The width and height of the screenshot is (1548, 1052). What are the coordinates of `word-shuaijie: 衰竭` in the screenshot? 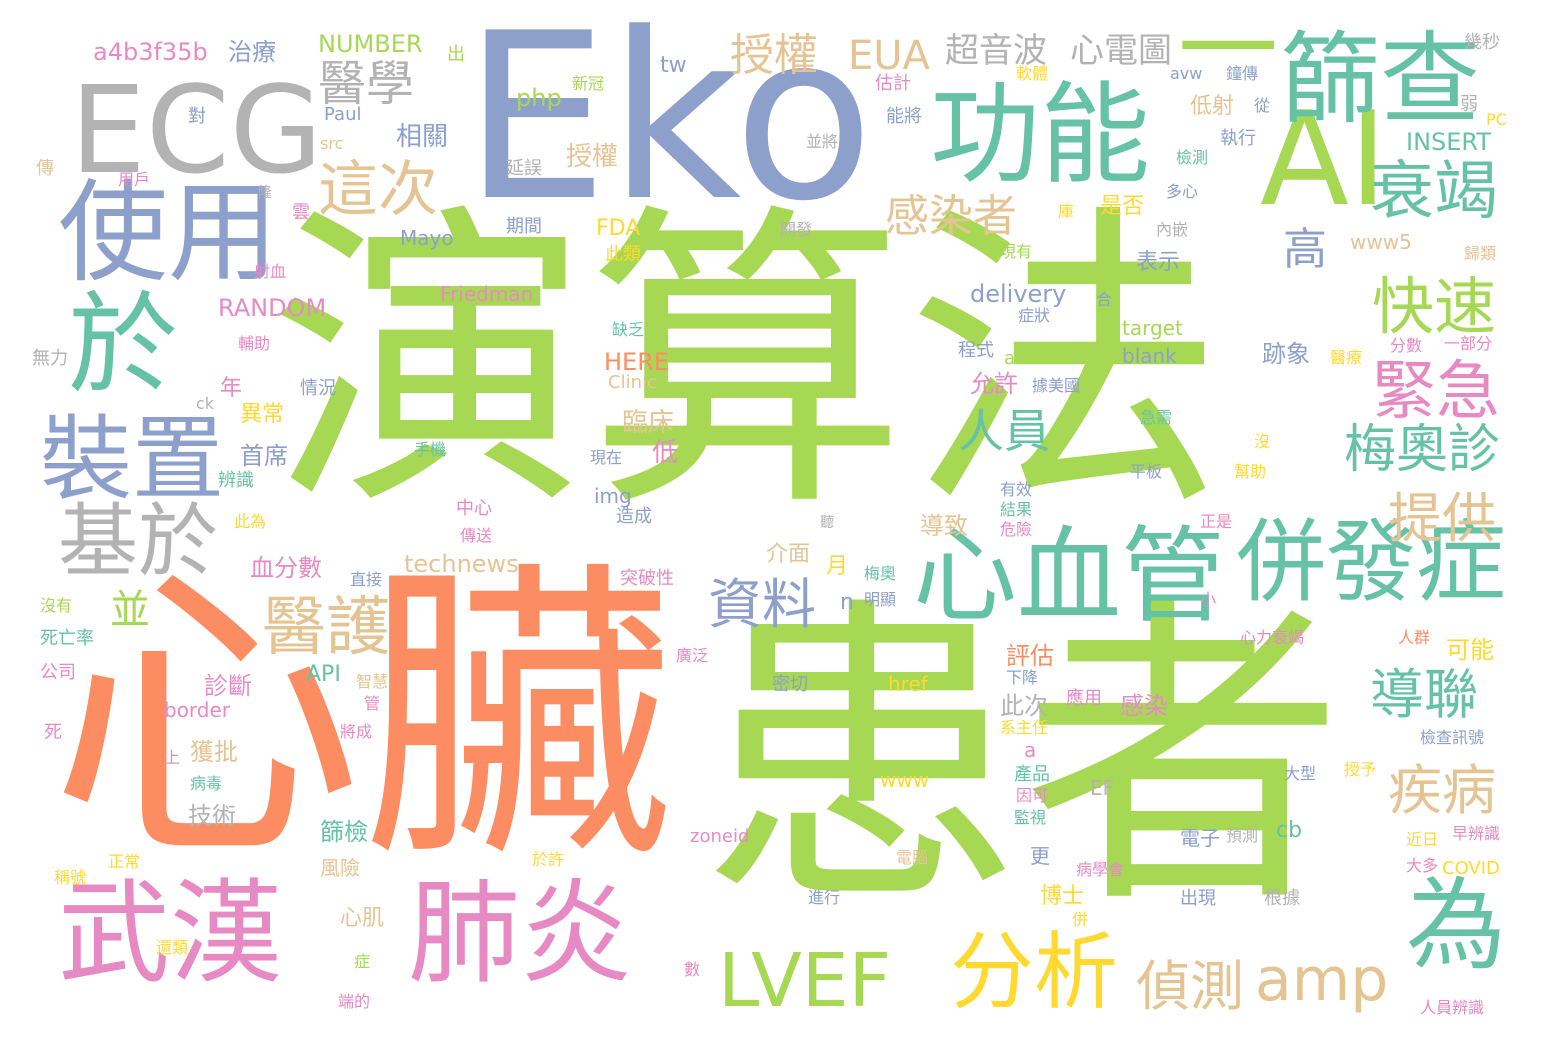 It's located at (1434, 192).